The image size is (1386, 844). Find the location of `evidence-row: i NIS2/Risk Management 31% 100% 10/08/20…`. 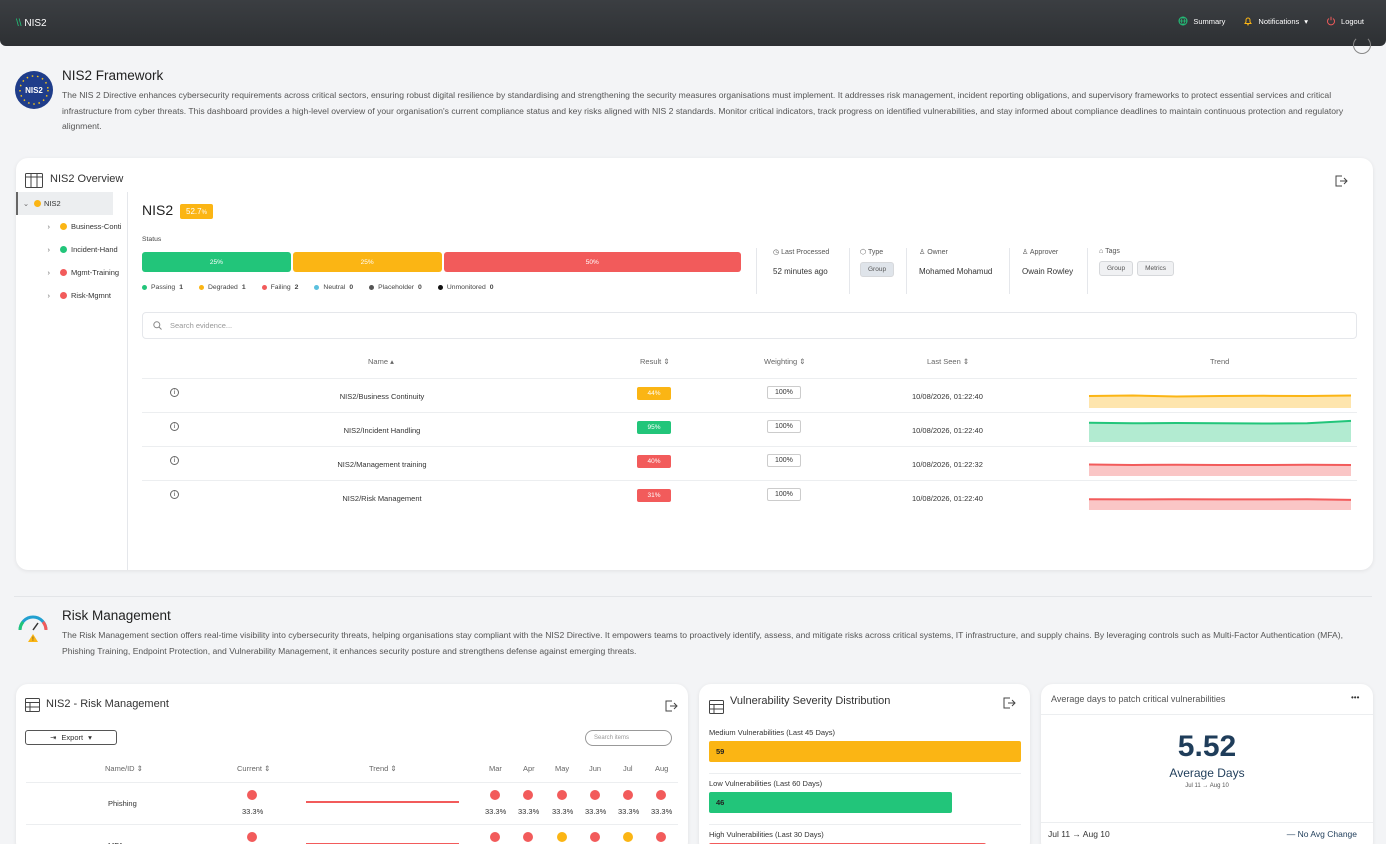

evidence-row: i NIS2/Risk Management 31% 100% 10/08/20… is located at coordinates (749, 497).